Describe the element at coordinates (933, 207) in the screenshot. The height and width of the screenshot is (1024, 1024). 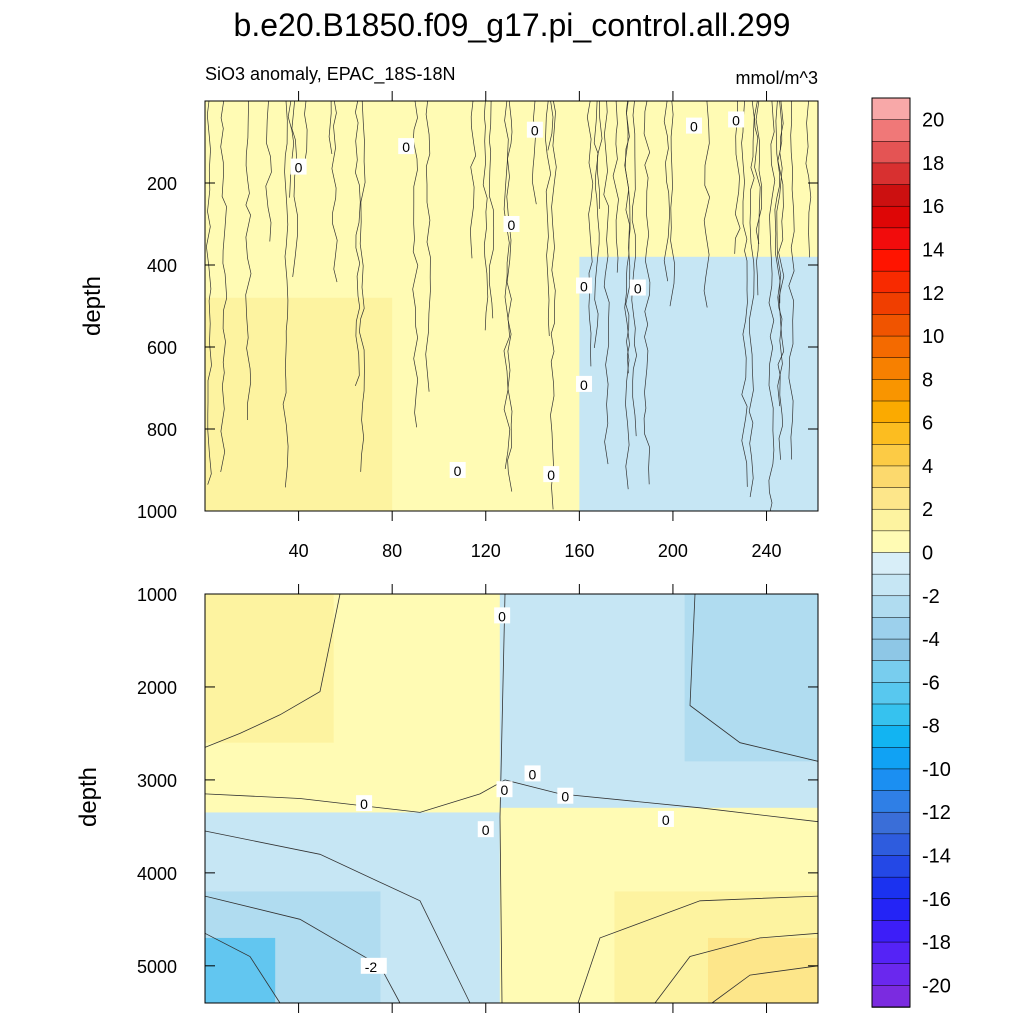
I see `colorbar-tick-label: 16` at that location.